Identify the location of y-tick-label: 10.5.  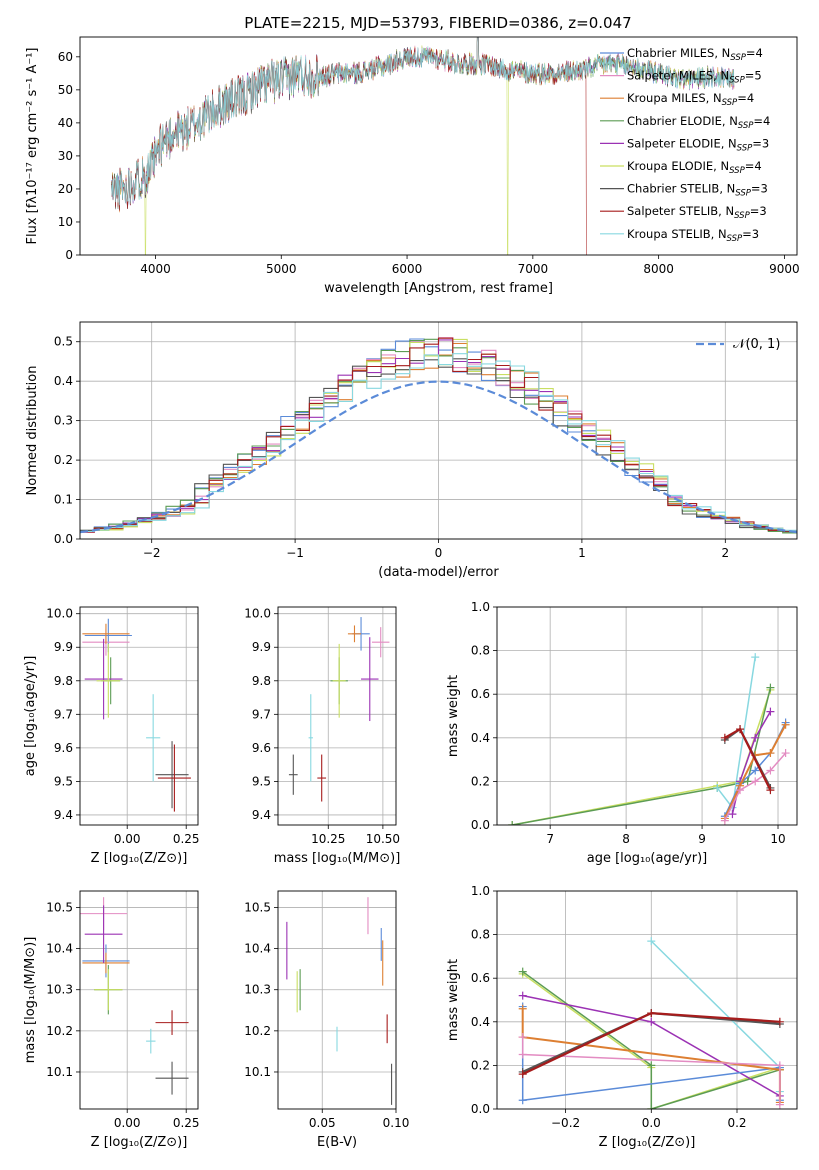
(59, 907).